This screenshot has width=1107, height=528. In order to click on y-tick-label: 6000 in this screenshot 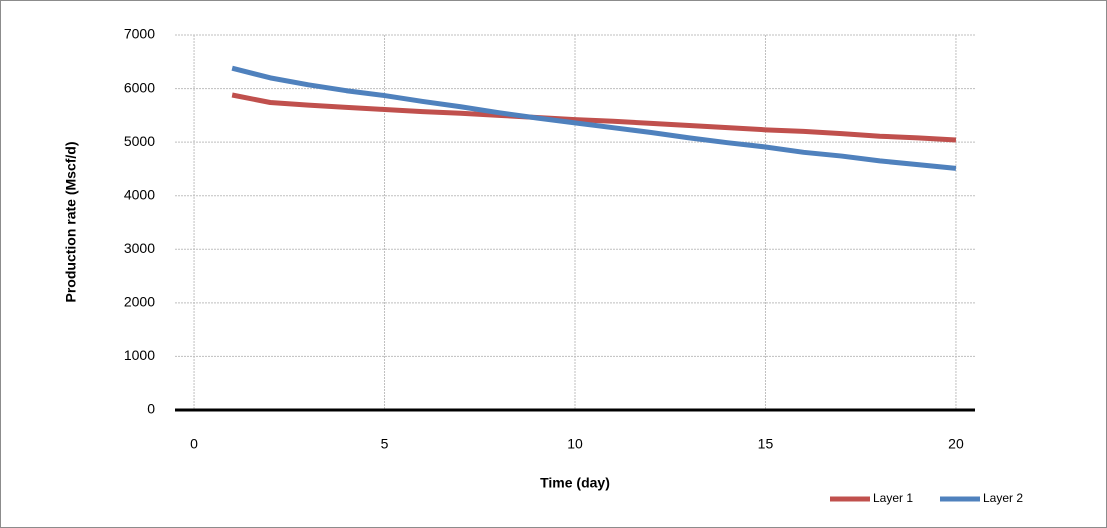, I will do `click(139, 87)`.